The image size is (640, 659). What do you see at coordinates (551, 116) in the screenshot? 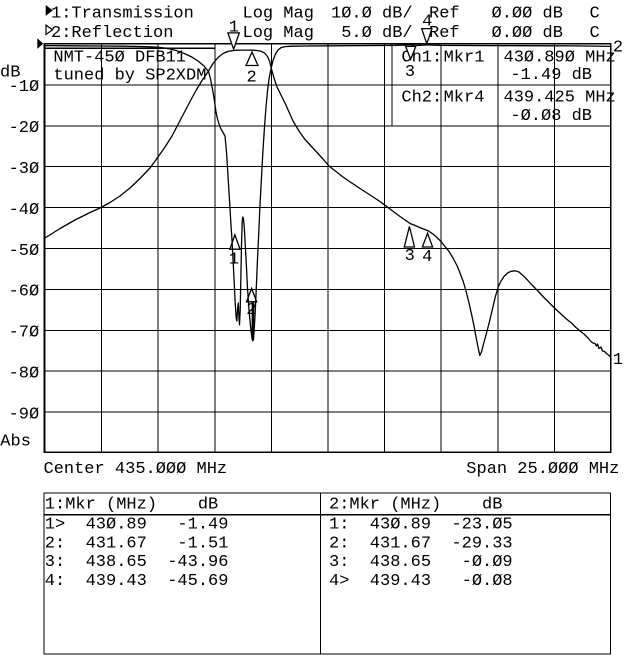
I see `svg-text: -Ø.Ø8 dB` at bounding box center [551, 116].